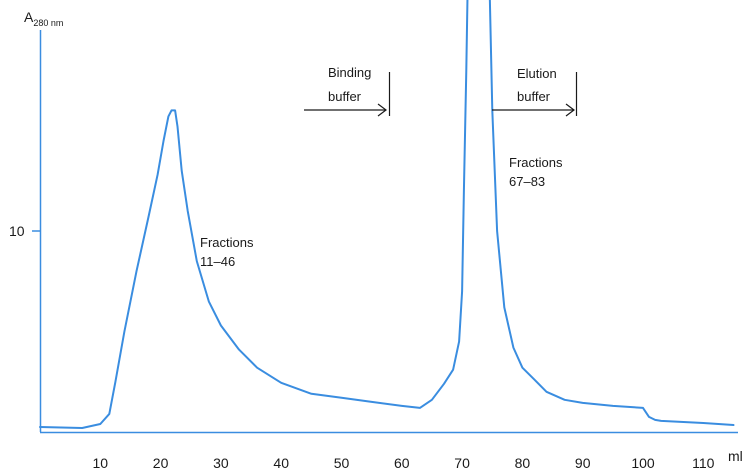 This screenshot has height=472, width=748. I want to click on x-tick-label: 100, so click(643, 463).